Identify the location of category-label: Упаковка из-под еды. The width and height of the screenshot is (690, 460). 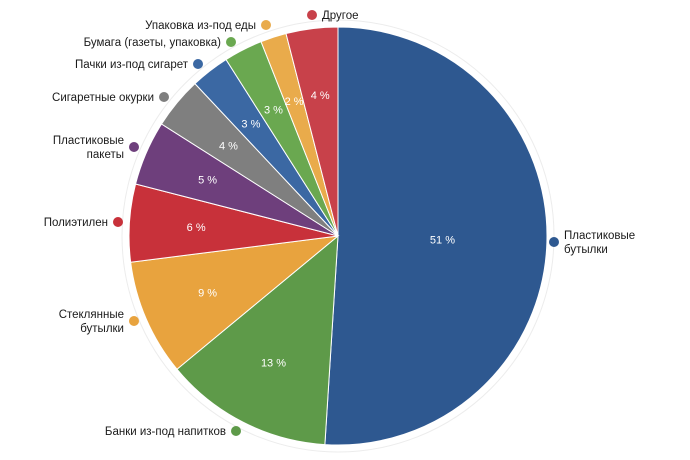
(200, 26).